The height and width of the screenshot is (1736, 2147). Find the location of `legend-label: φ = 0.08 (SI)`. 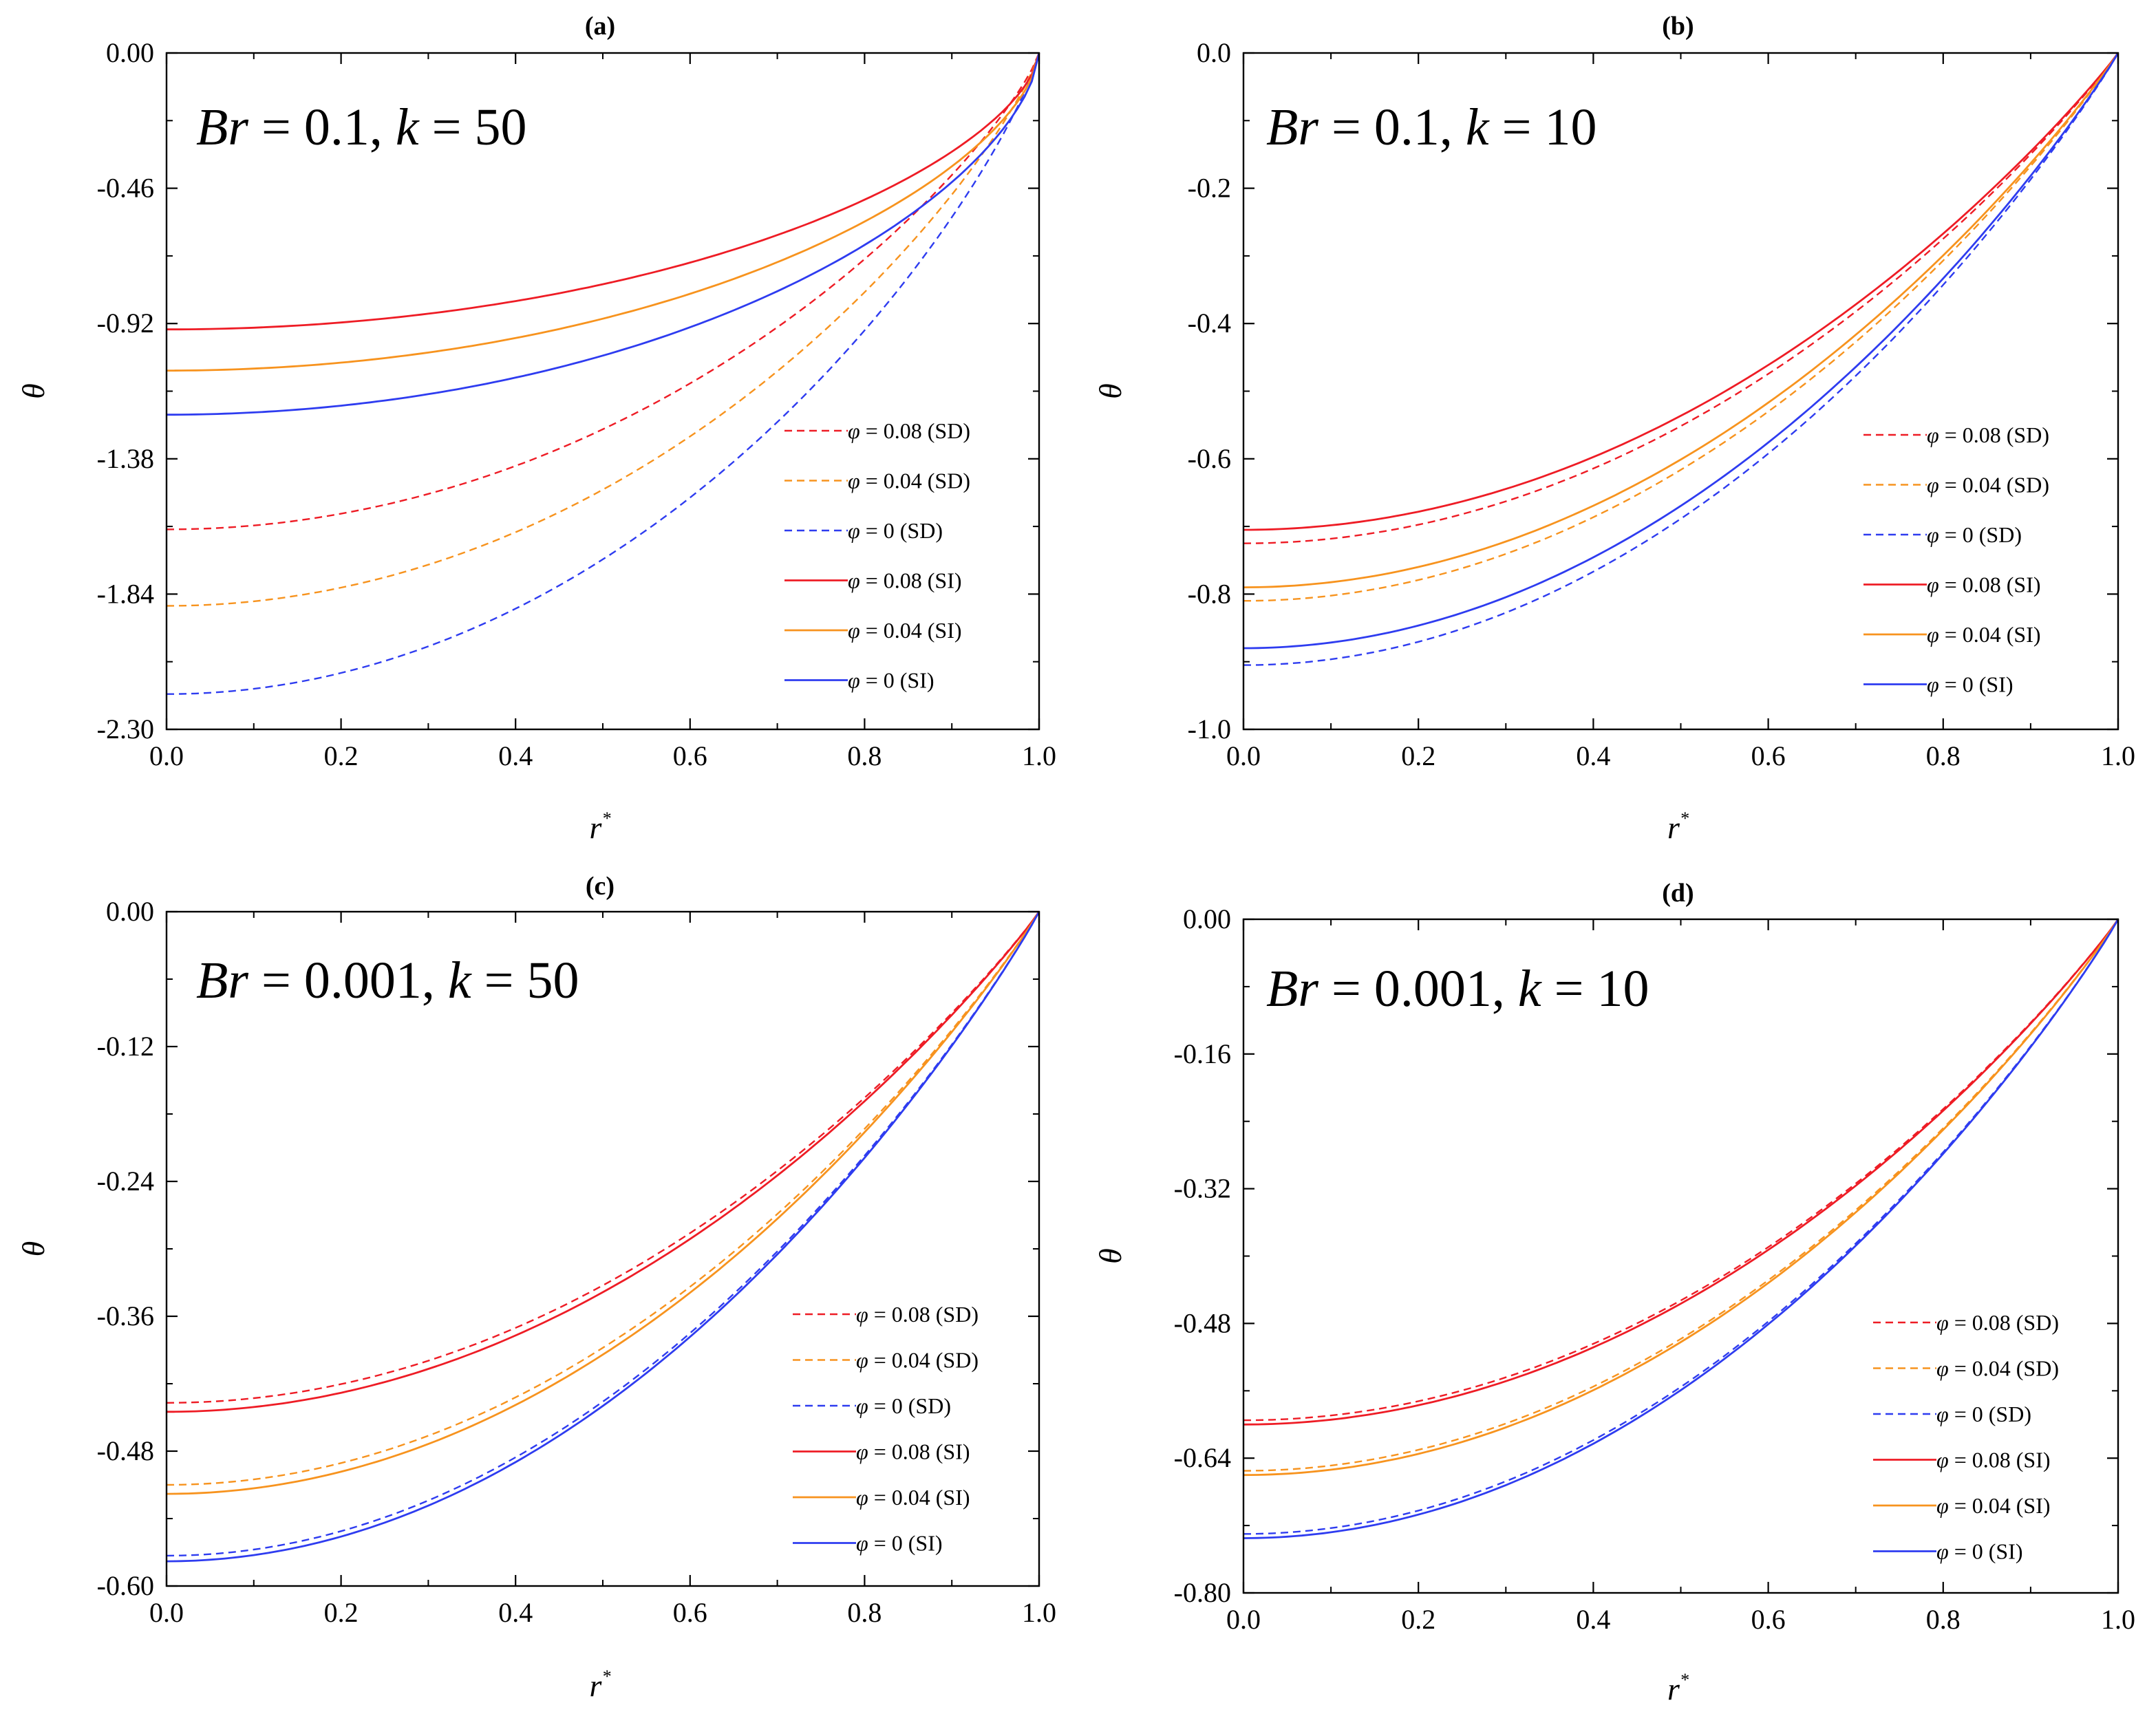

legend-label: φ = 0.08 (SI) is located at coordinates (905, 580).